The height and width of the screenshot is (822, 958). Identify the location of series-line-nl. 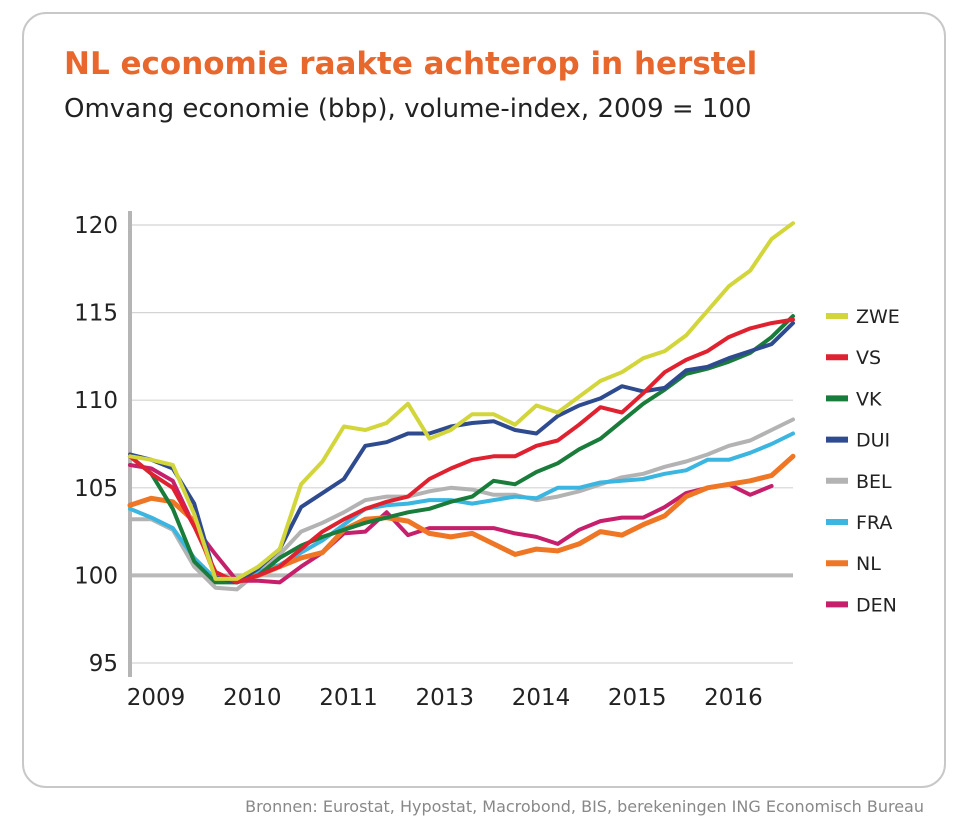
(461, 518).